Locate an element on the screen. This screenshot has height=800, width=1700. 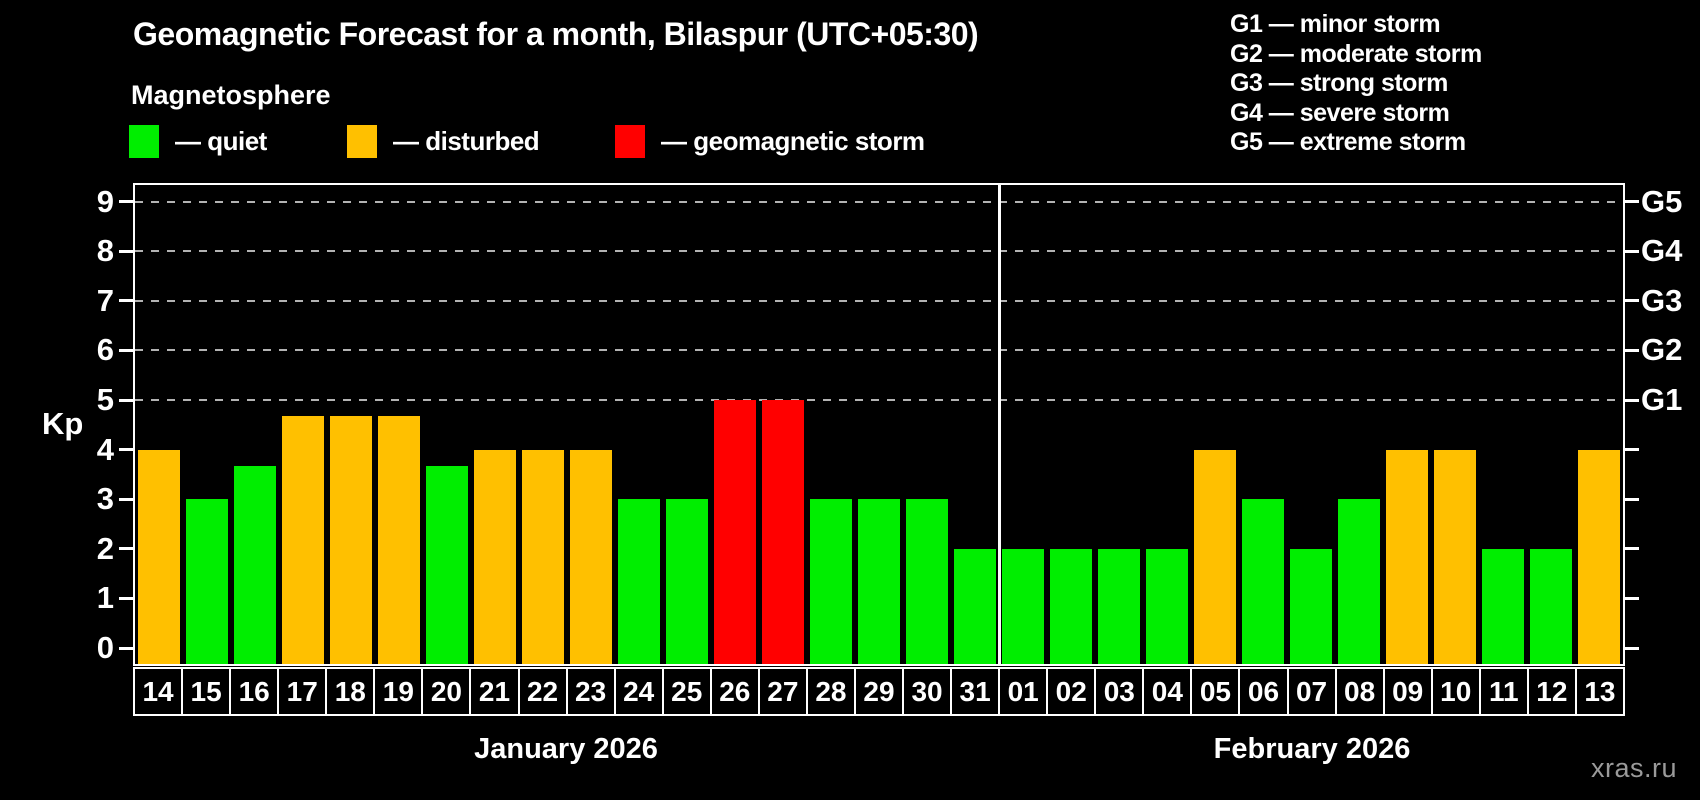
magnetosphere-label: Magnetosphere is located at coordinates (231, 95).